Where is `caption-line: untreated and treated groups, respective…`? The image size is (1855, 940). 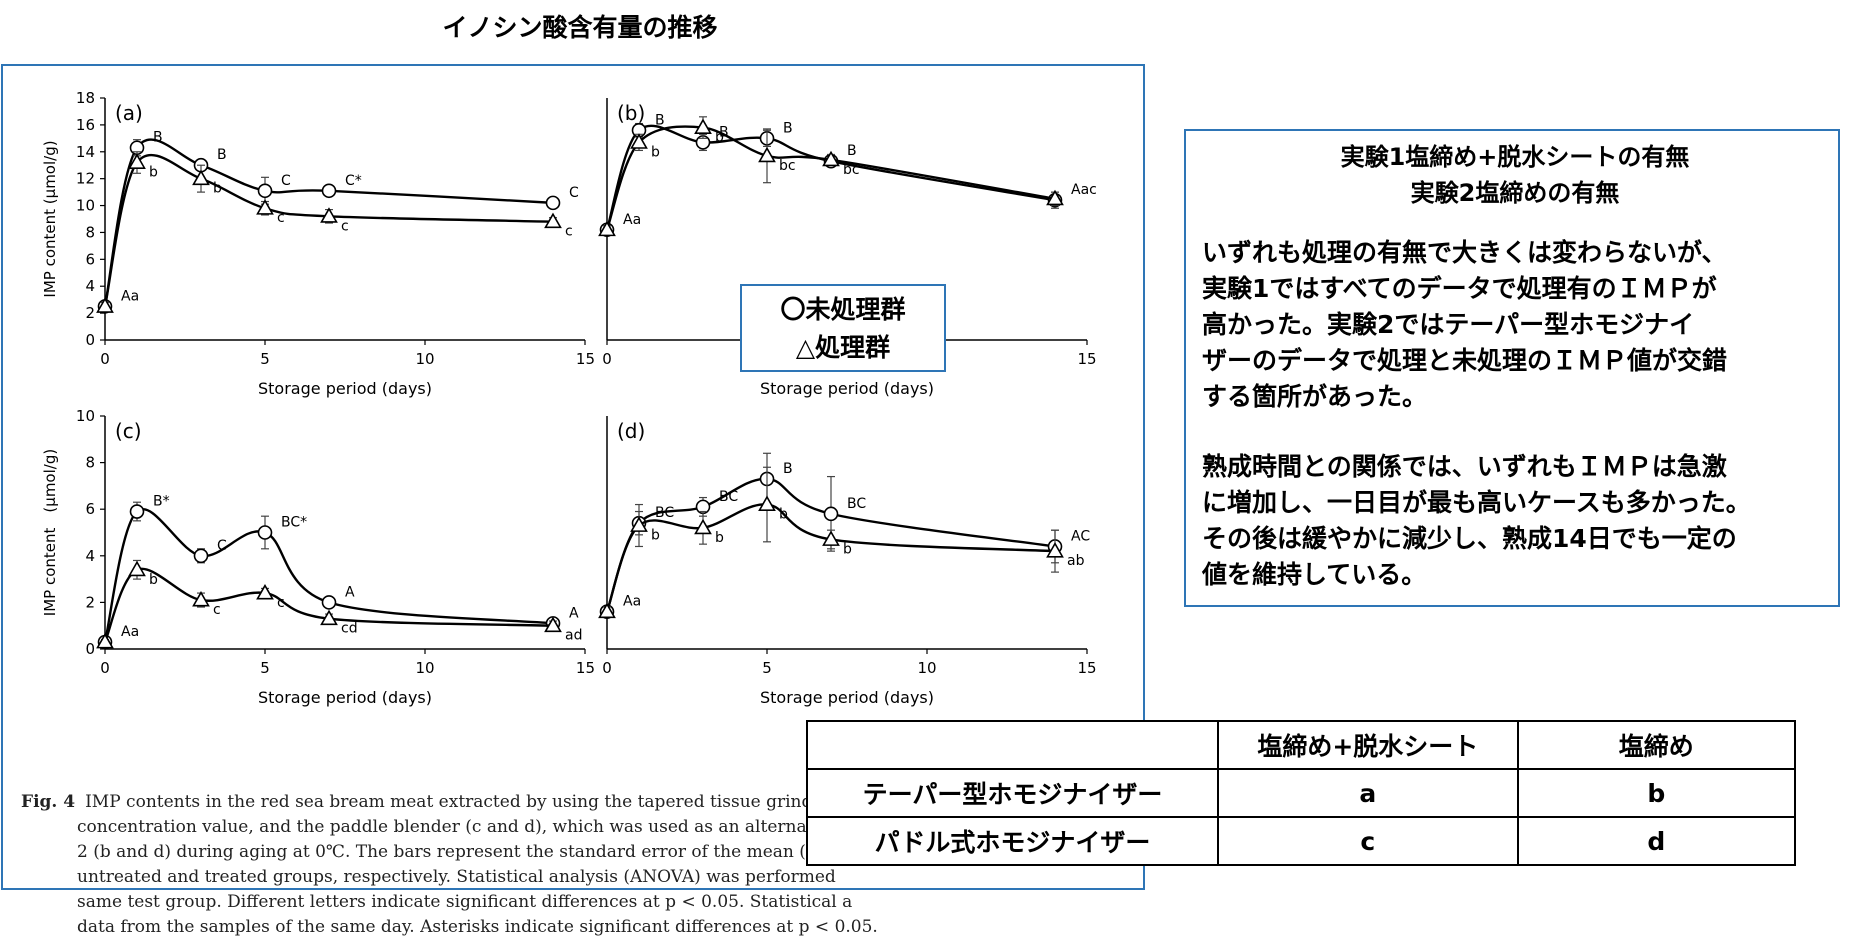
caption-line: untreated and treated groups, respective… is located at coordinates (456, 877).